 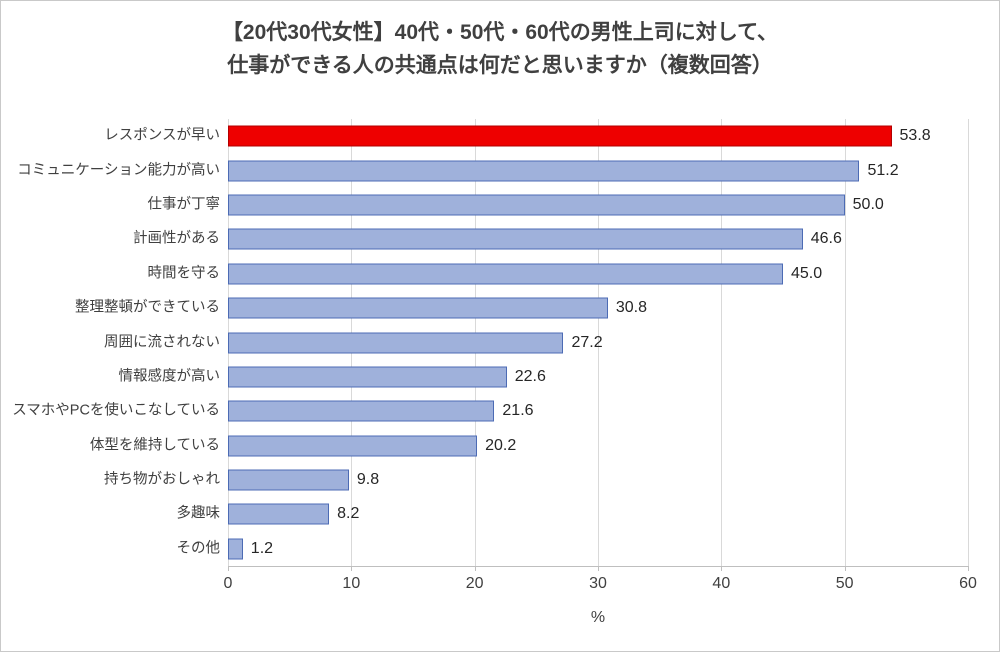 What do you see at coordinates (598, 583) in the screenshot?
I see `x-tick-label-30: 30` at bounding box center [598, 583].